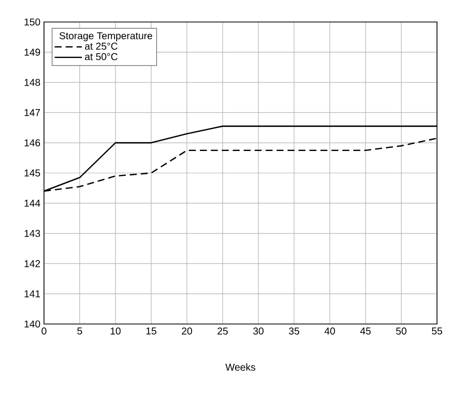 The width and height of the screenshot is (463, 397). I want to click on legend-label: at 25°C, so click(101, 46).